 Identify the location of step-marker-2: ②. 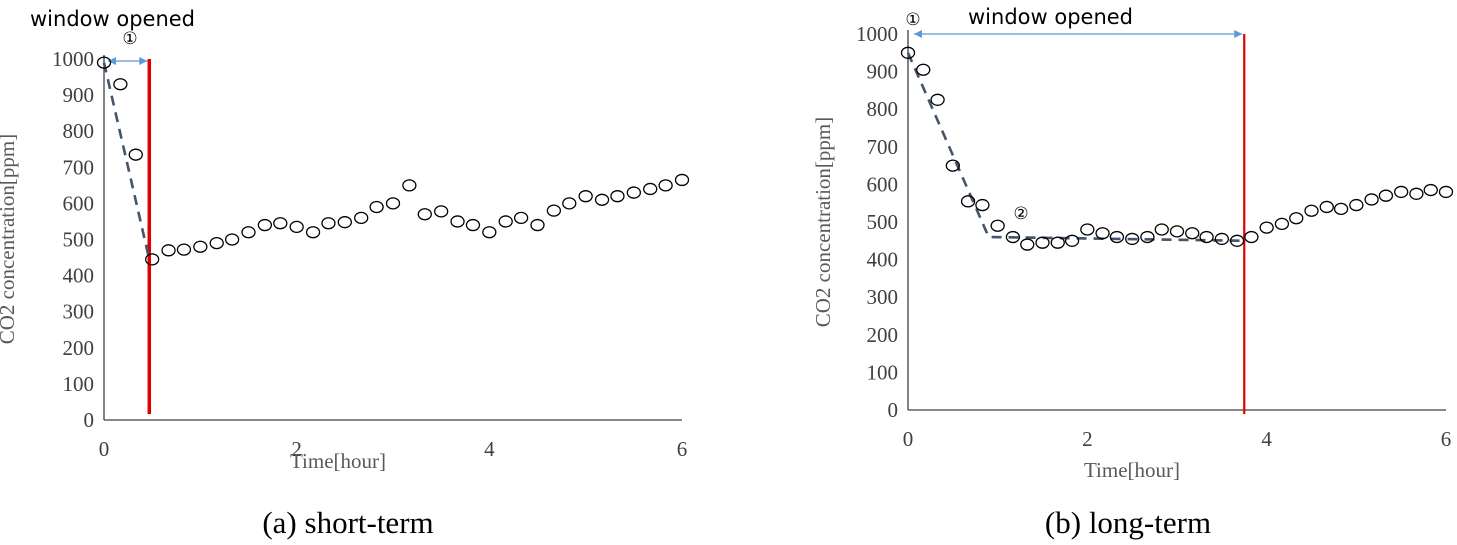
(1020, 214).